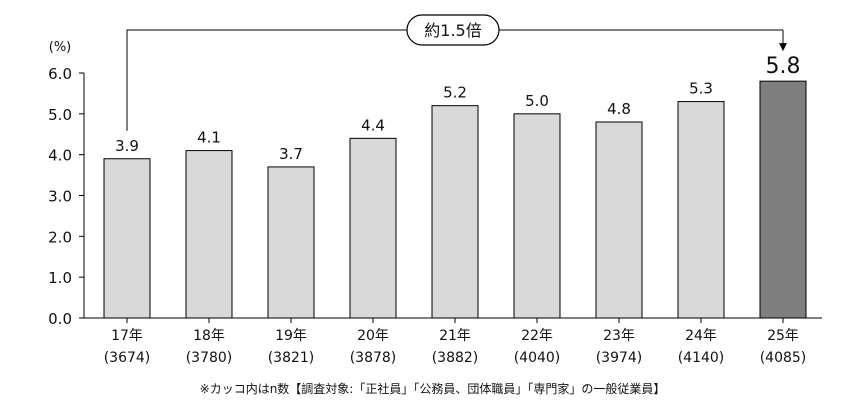  What do you see at coordinates (701, 336) in the screenshot?
I see `x-tick-label: 24年` at bounding box center [701, 336].